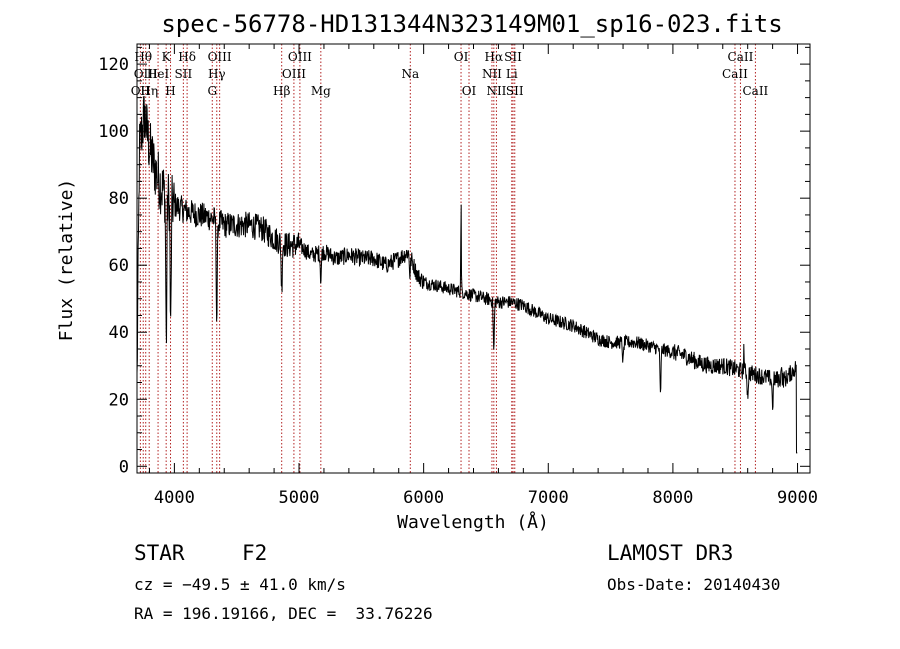  What do you see at coordinates (217, 74) in the screenshot?
I see `line-marker-label: Hγ` at bounding box center [217, 74].